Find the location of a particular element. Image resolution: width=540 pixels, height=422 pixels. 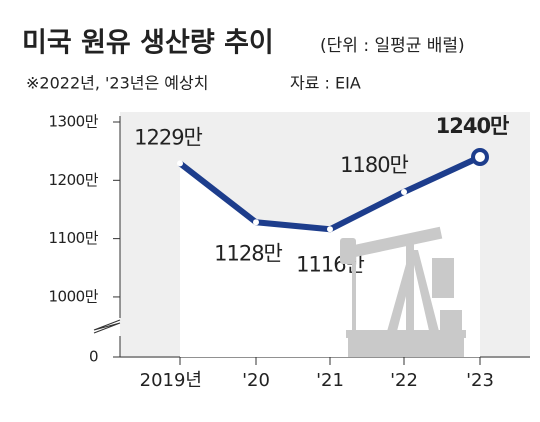

note: ※2022년, '23년은 예상치 is located at coordinates (117, 83).